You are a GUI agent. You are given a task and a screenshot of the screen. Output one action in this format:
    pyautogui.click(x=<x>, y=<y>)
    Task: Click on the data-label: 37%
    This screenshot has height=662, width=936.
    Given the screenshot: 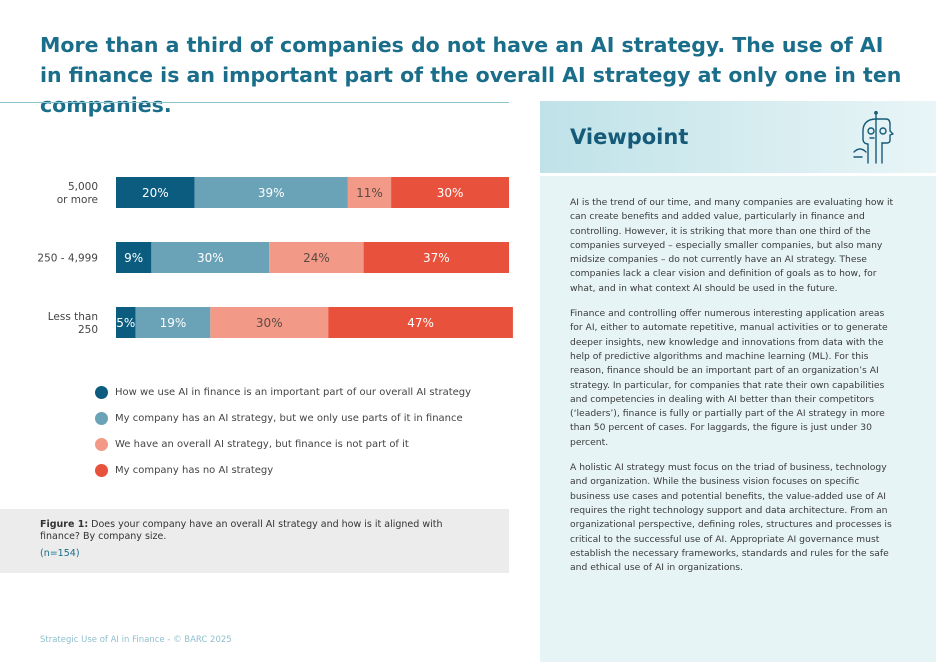 What is the action you would take?
    pyautogui.click(x=436, y=258)
    